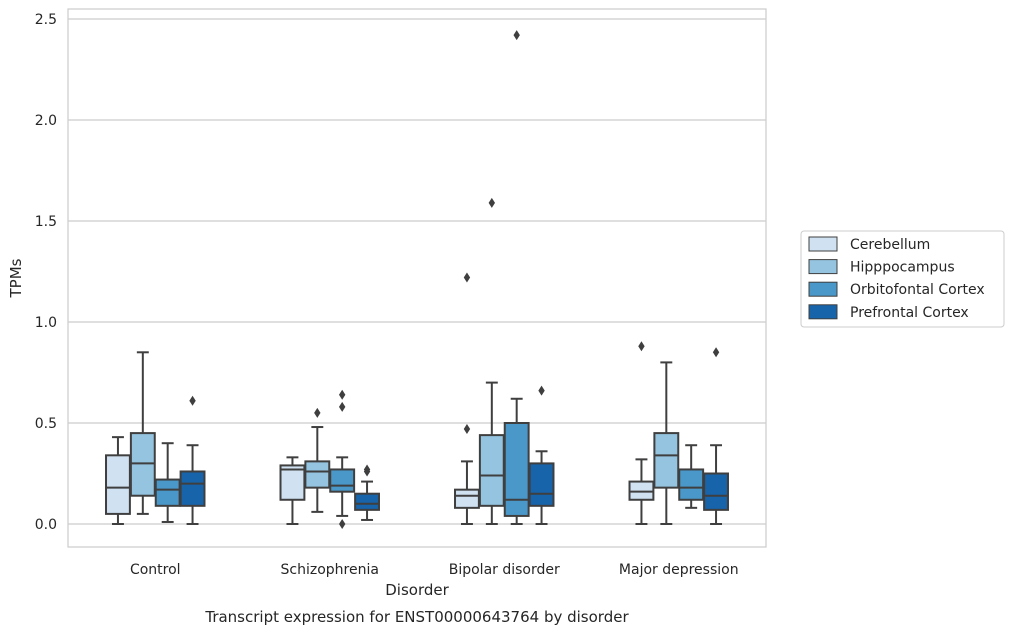  What do you see at coordinates (16, 278) in the screenshot?
I see `y-axis-label: TPMs` at bounding box center [16, 278].